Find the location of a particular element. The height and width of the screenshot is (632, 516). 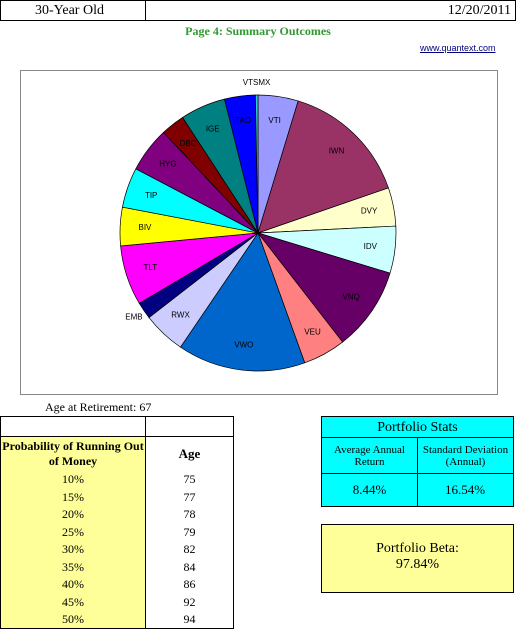

age-cell: 75 is located at coordinates (189, 480).